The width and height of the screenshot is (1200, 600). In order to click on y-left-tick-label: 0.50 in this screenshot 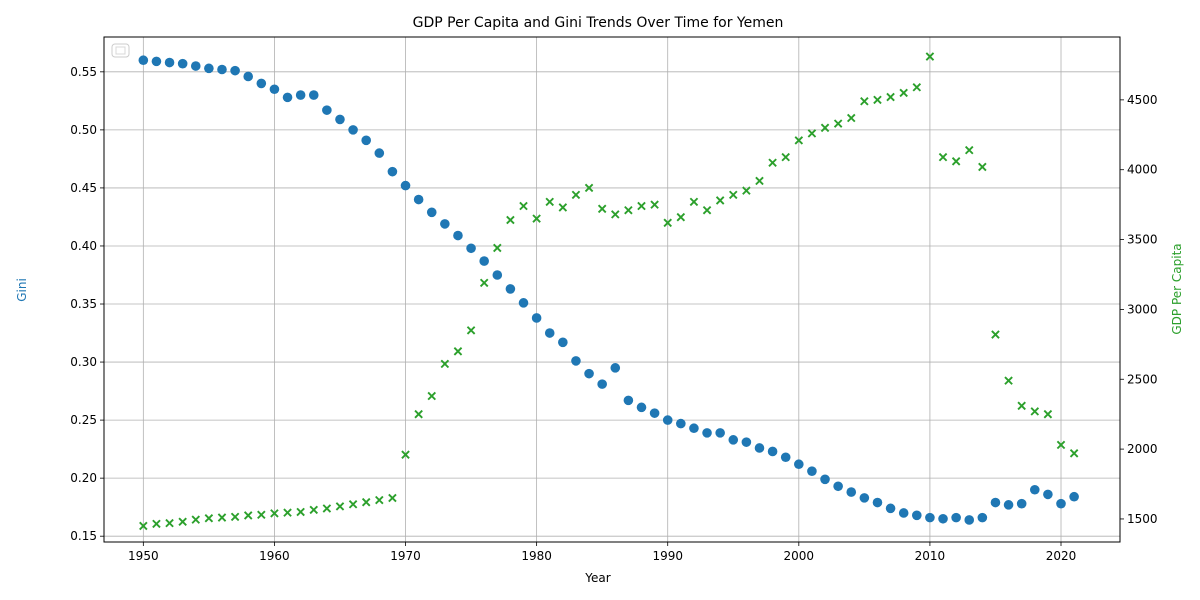, I will do `click(83, 130)`.